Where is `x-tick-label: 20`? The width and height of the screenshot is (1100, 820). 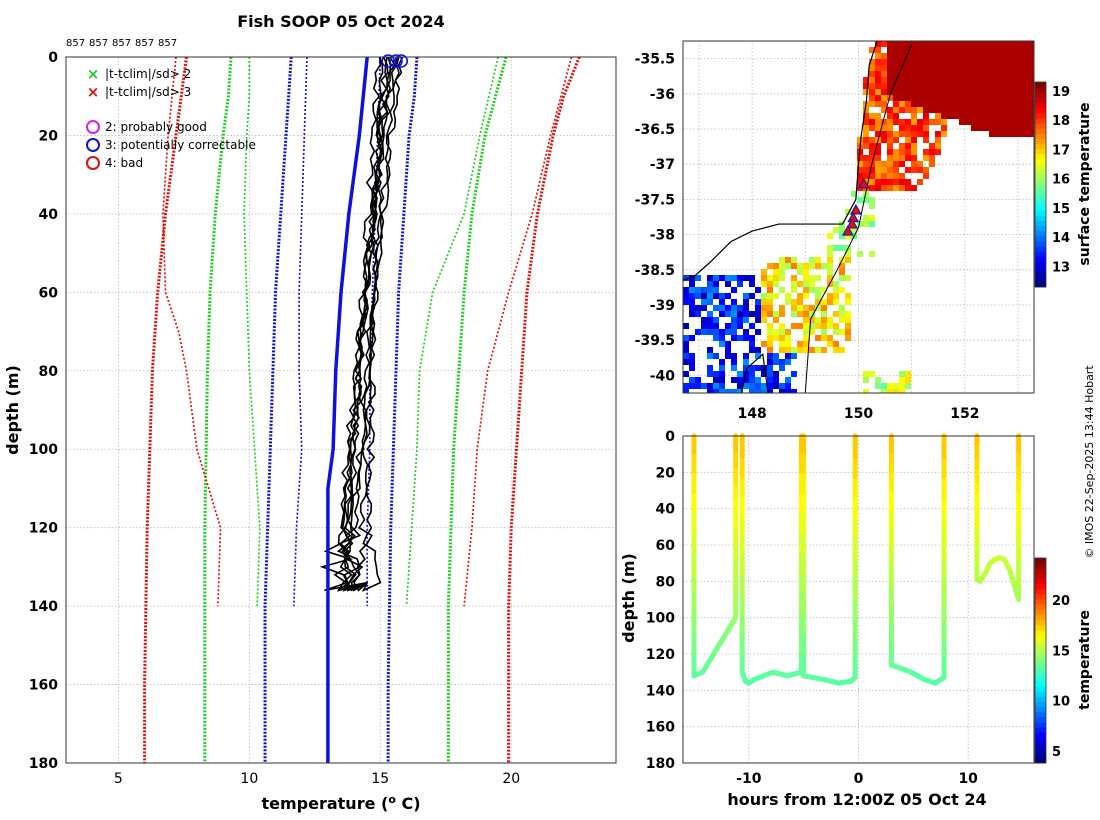
x-tick-label: 20 is located at coordinates (511, 779).